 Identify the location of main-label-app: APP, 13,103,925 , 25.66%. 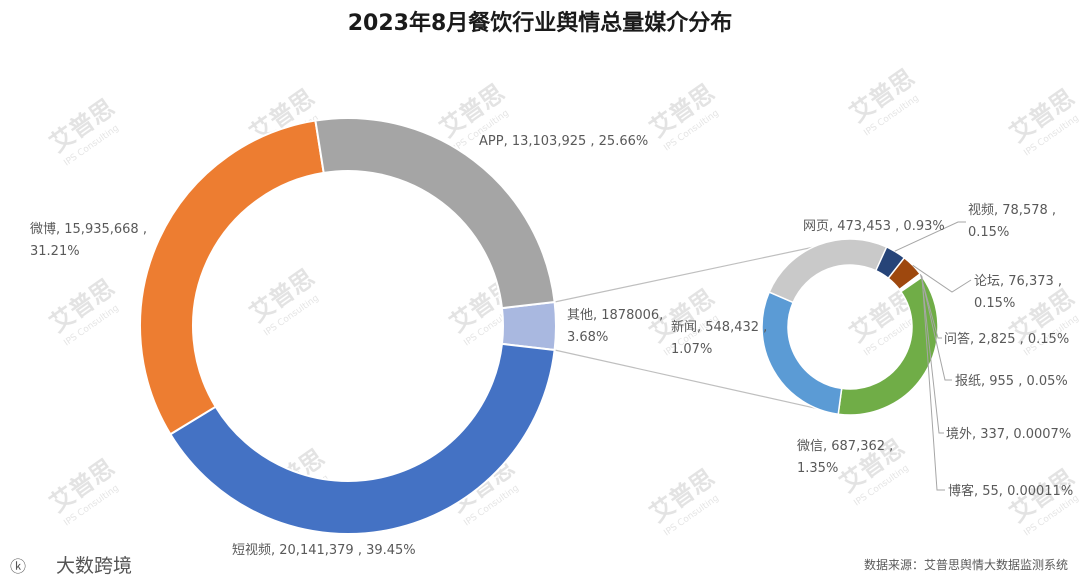
(563, 141).